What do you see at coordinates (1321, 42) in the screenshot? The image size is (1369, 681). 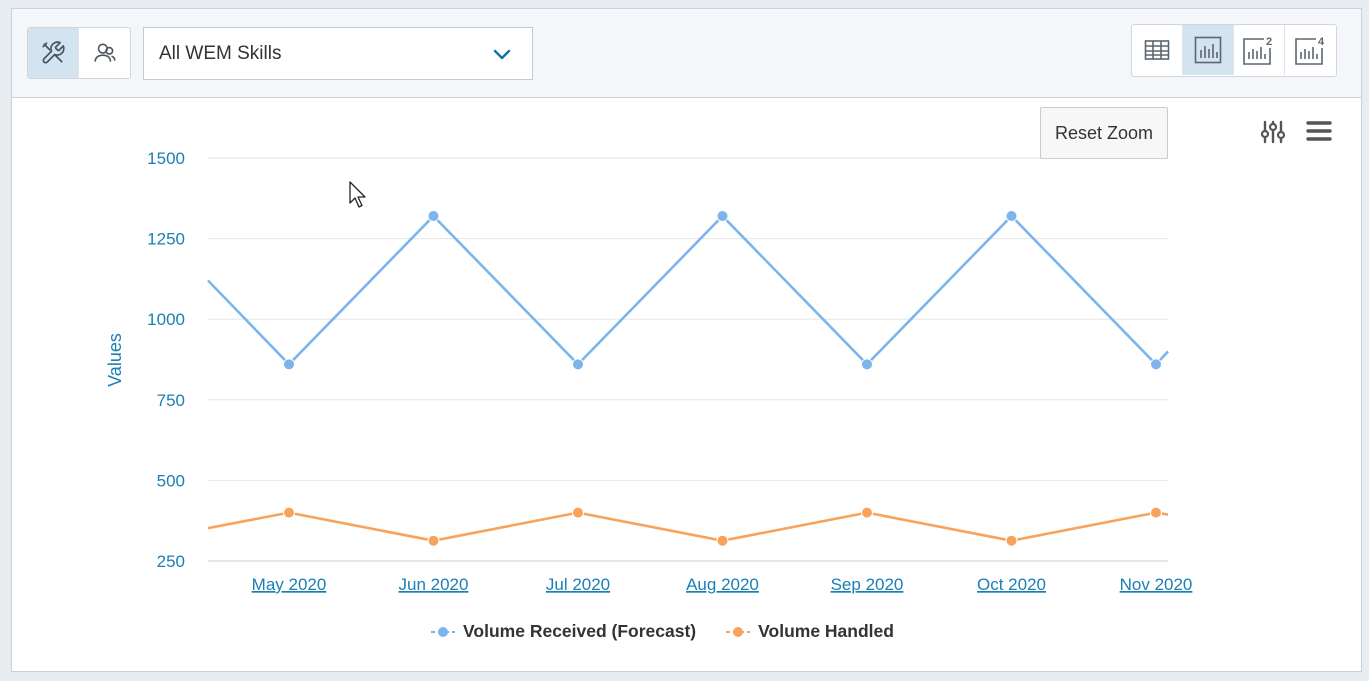 I see `svg-text: 4` at bounding box center [1321, 42].